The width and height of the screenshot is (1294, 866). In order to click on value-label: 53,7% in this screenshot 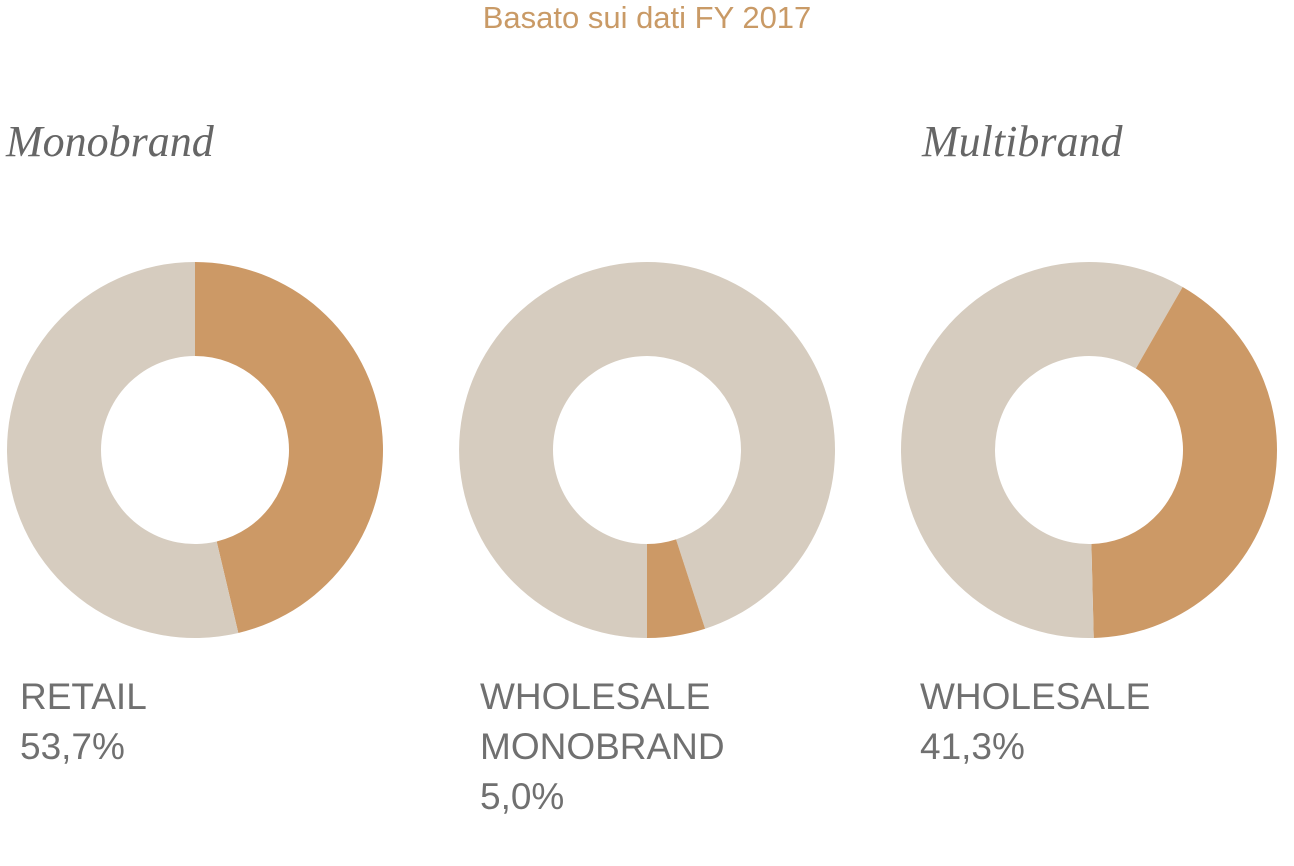, I will do `click(72, 746)`.